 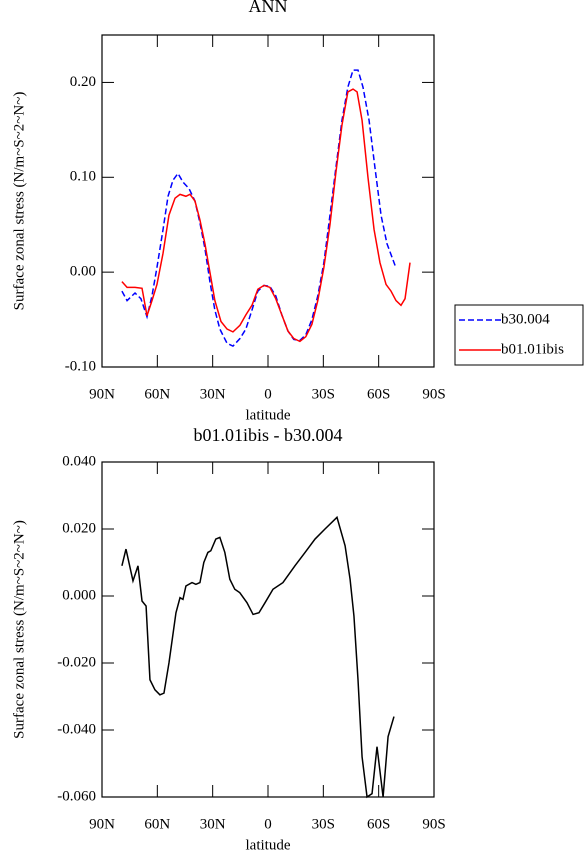 What do you see at coordinates (83, 82) in the screenshot?
I see `y-tick-label: 0.20` at bounding box center [83, 82].